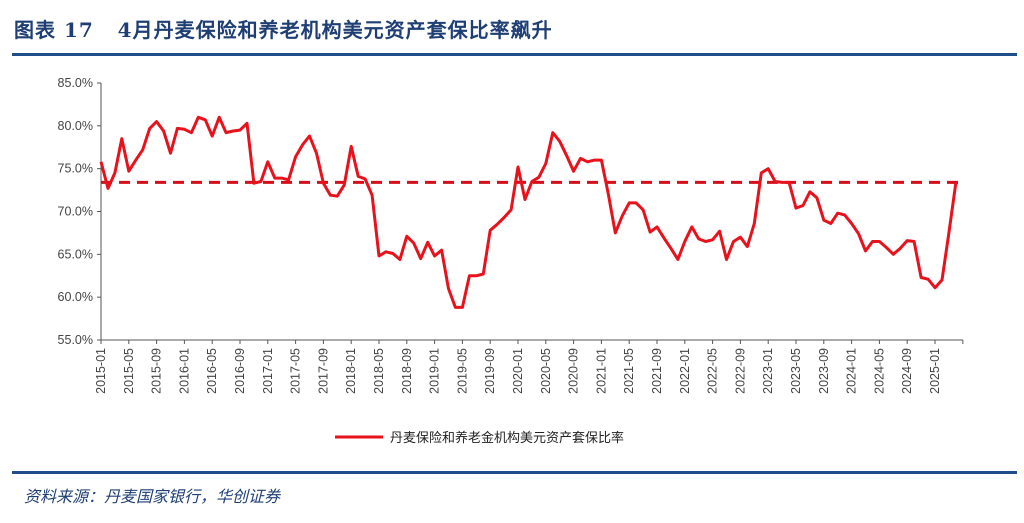 The image size is (1024, 523). What do you see at coordinates (462, 371) in the screenshot?
I see `x-tick-label: 2019-05` at bounding box center [462, 371].